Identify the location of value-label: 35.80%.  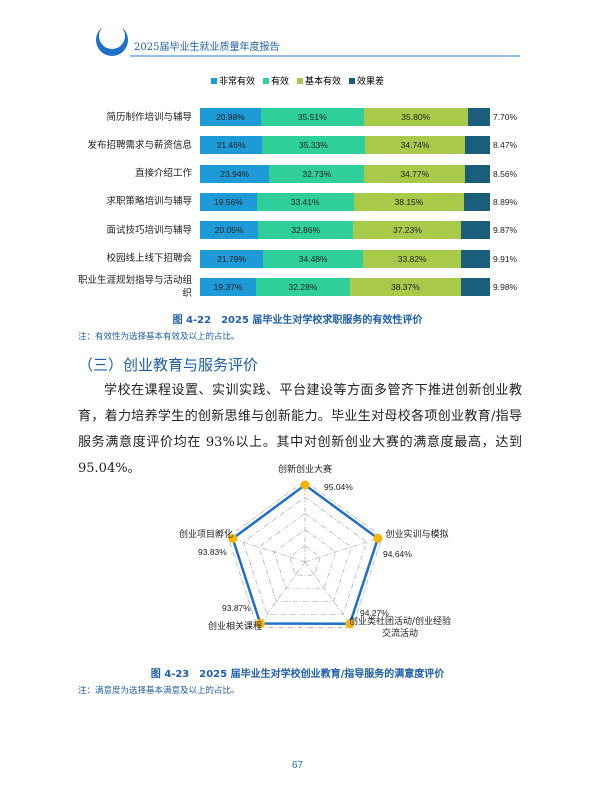
(416, 117).